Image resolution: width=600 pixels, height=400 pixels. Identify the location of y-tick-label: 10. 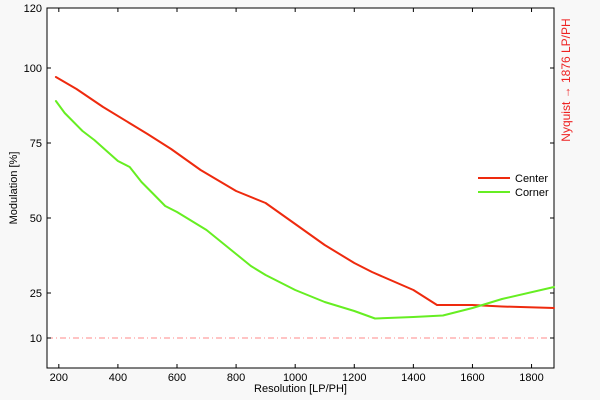
(36, 339).